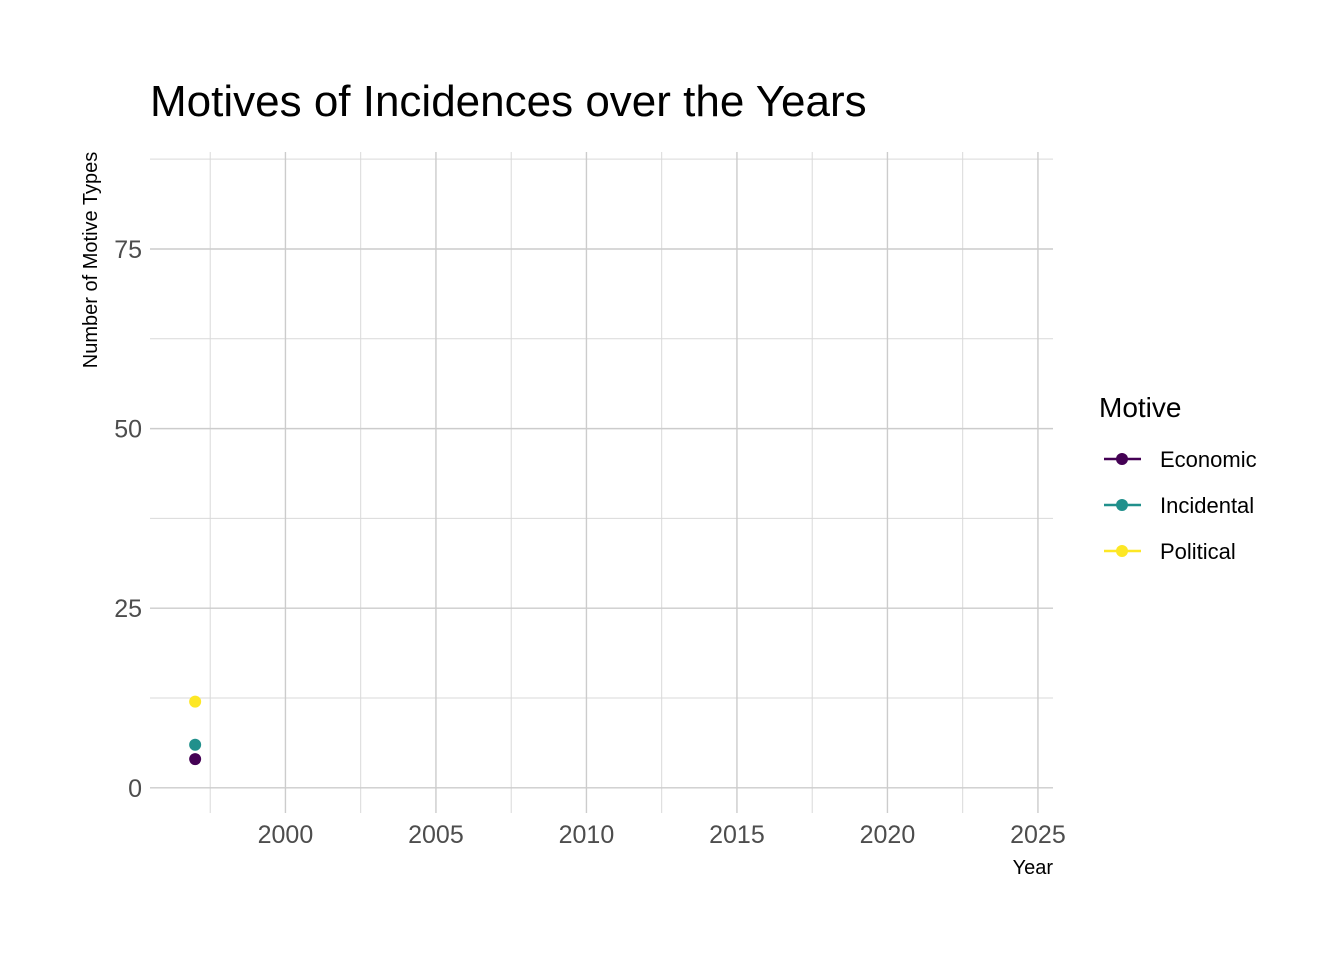 This screenshot has width=1344, height=960. I want to click on x-tick-label: 2020, so click(888, 835).